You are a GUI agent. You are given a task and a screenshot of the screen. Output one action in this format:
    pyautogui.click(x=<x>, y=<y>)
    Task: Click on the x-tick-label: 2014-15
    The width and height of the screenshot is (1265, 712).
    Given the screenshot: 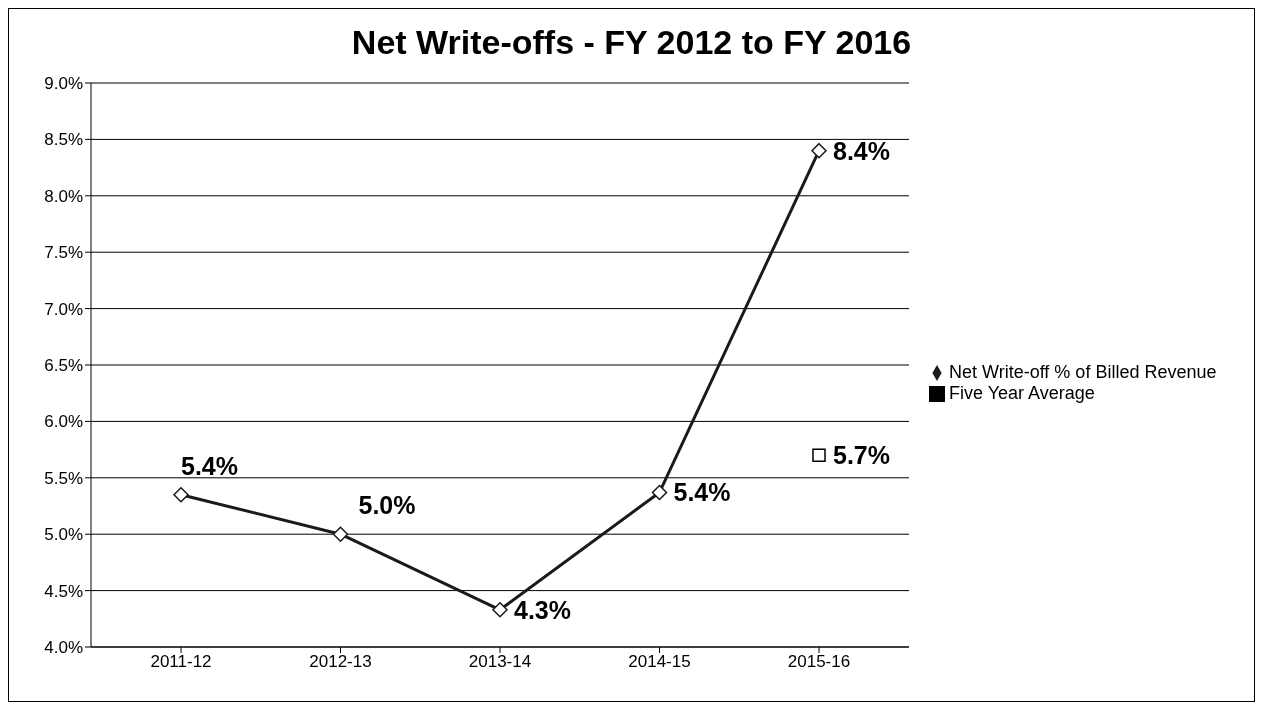 What is the action you would take?
    pyautogui.click(x=659, y=662)
    